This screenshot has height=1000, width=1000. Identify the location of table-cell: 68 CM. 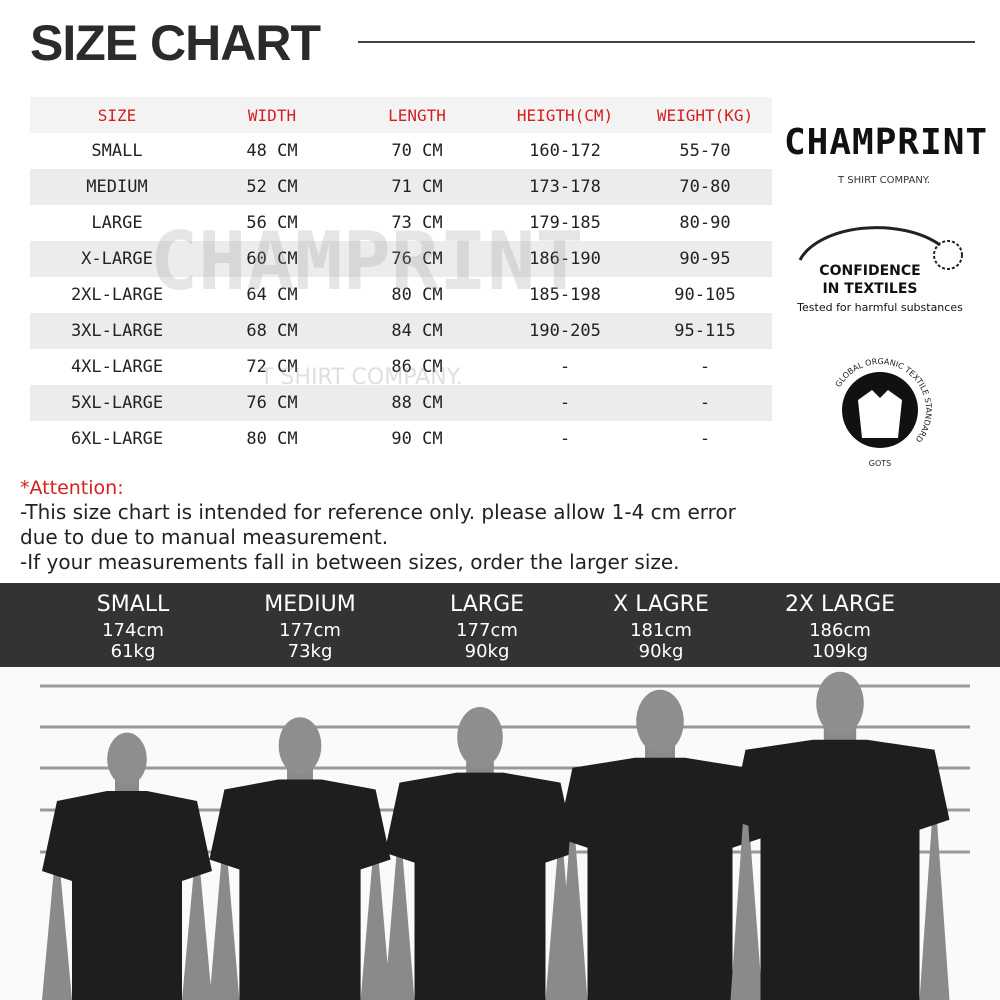
(272, 331).